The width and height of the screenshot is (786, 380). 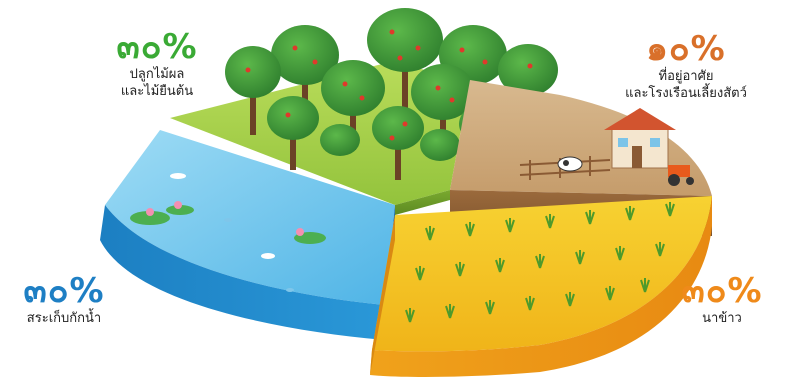 What do you see at coordinates (64, 318) in the screenshot?
I see `desc-pond: สระเก็บกักน้ำ` at bounding box center [64, 318].